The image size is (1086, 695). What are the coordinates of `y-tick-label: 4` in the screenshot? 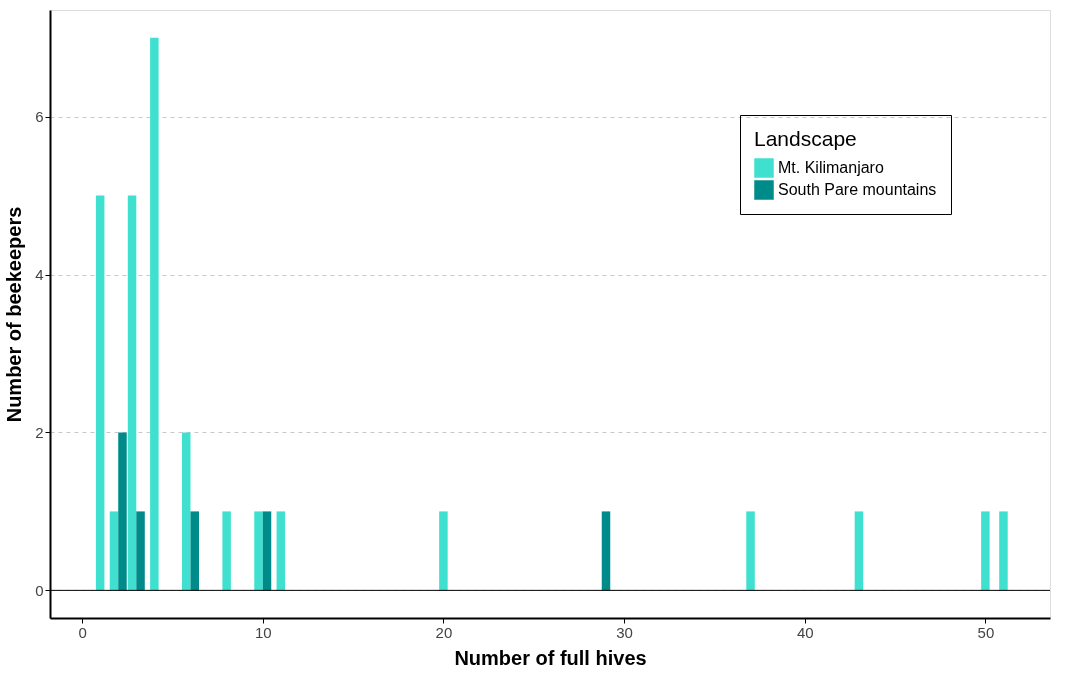 It's located at (39, 275).